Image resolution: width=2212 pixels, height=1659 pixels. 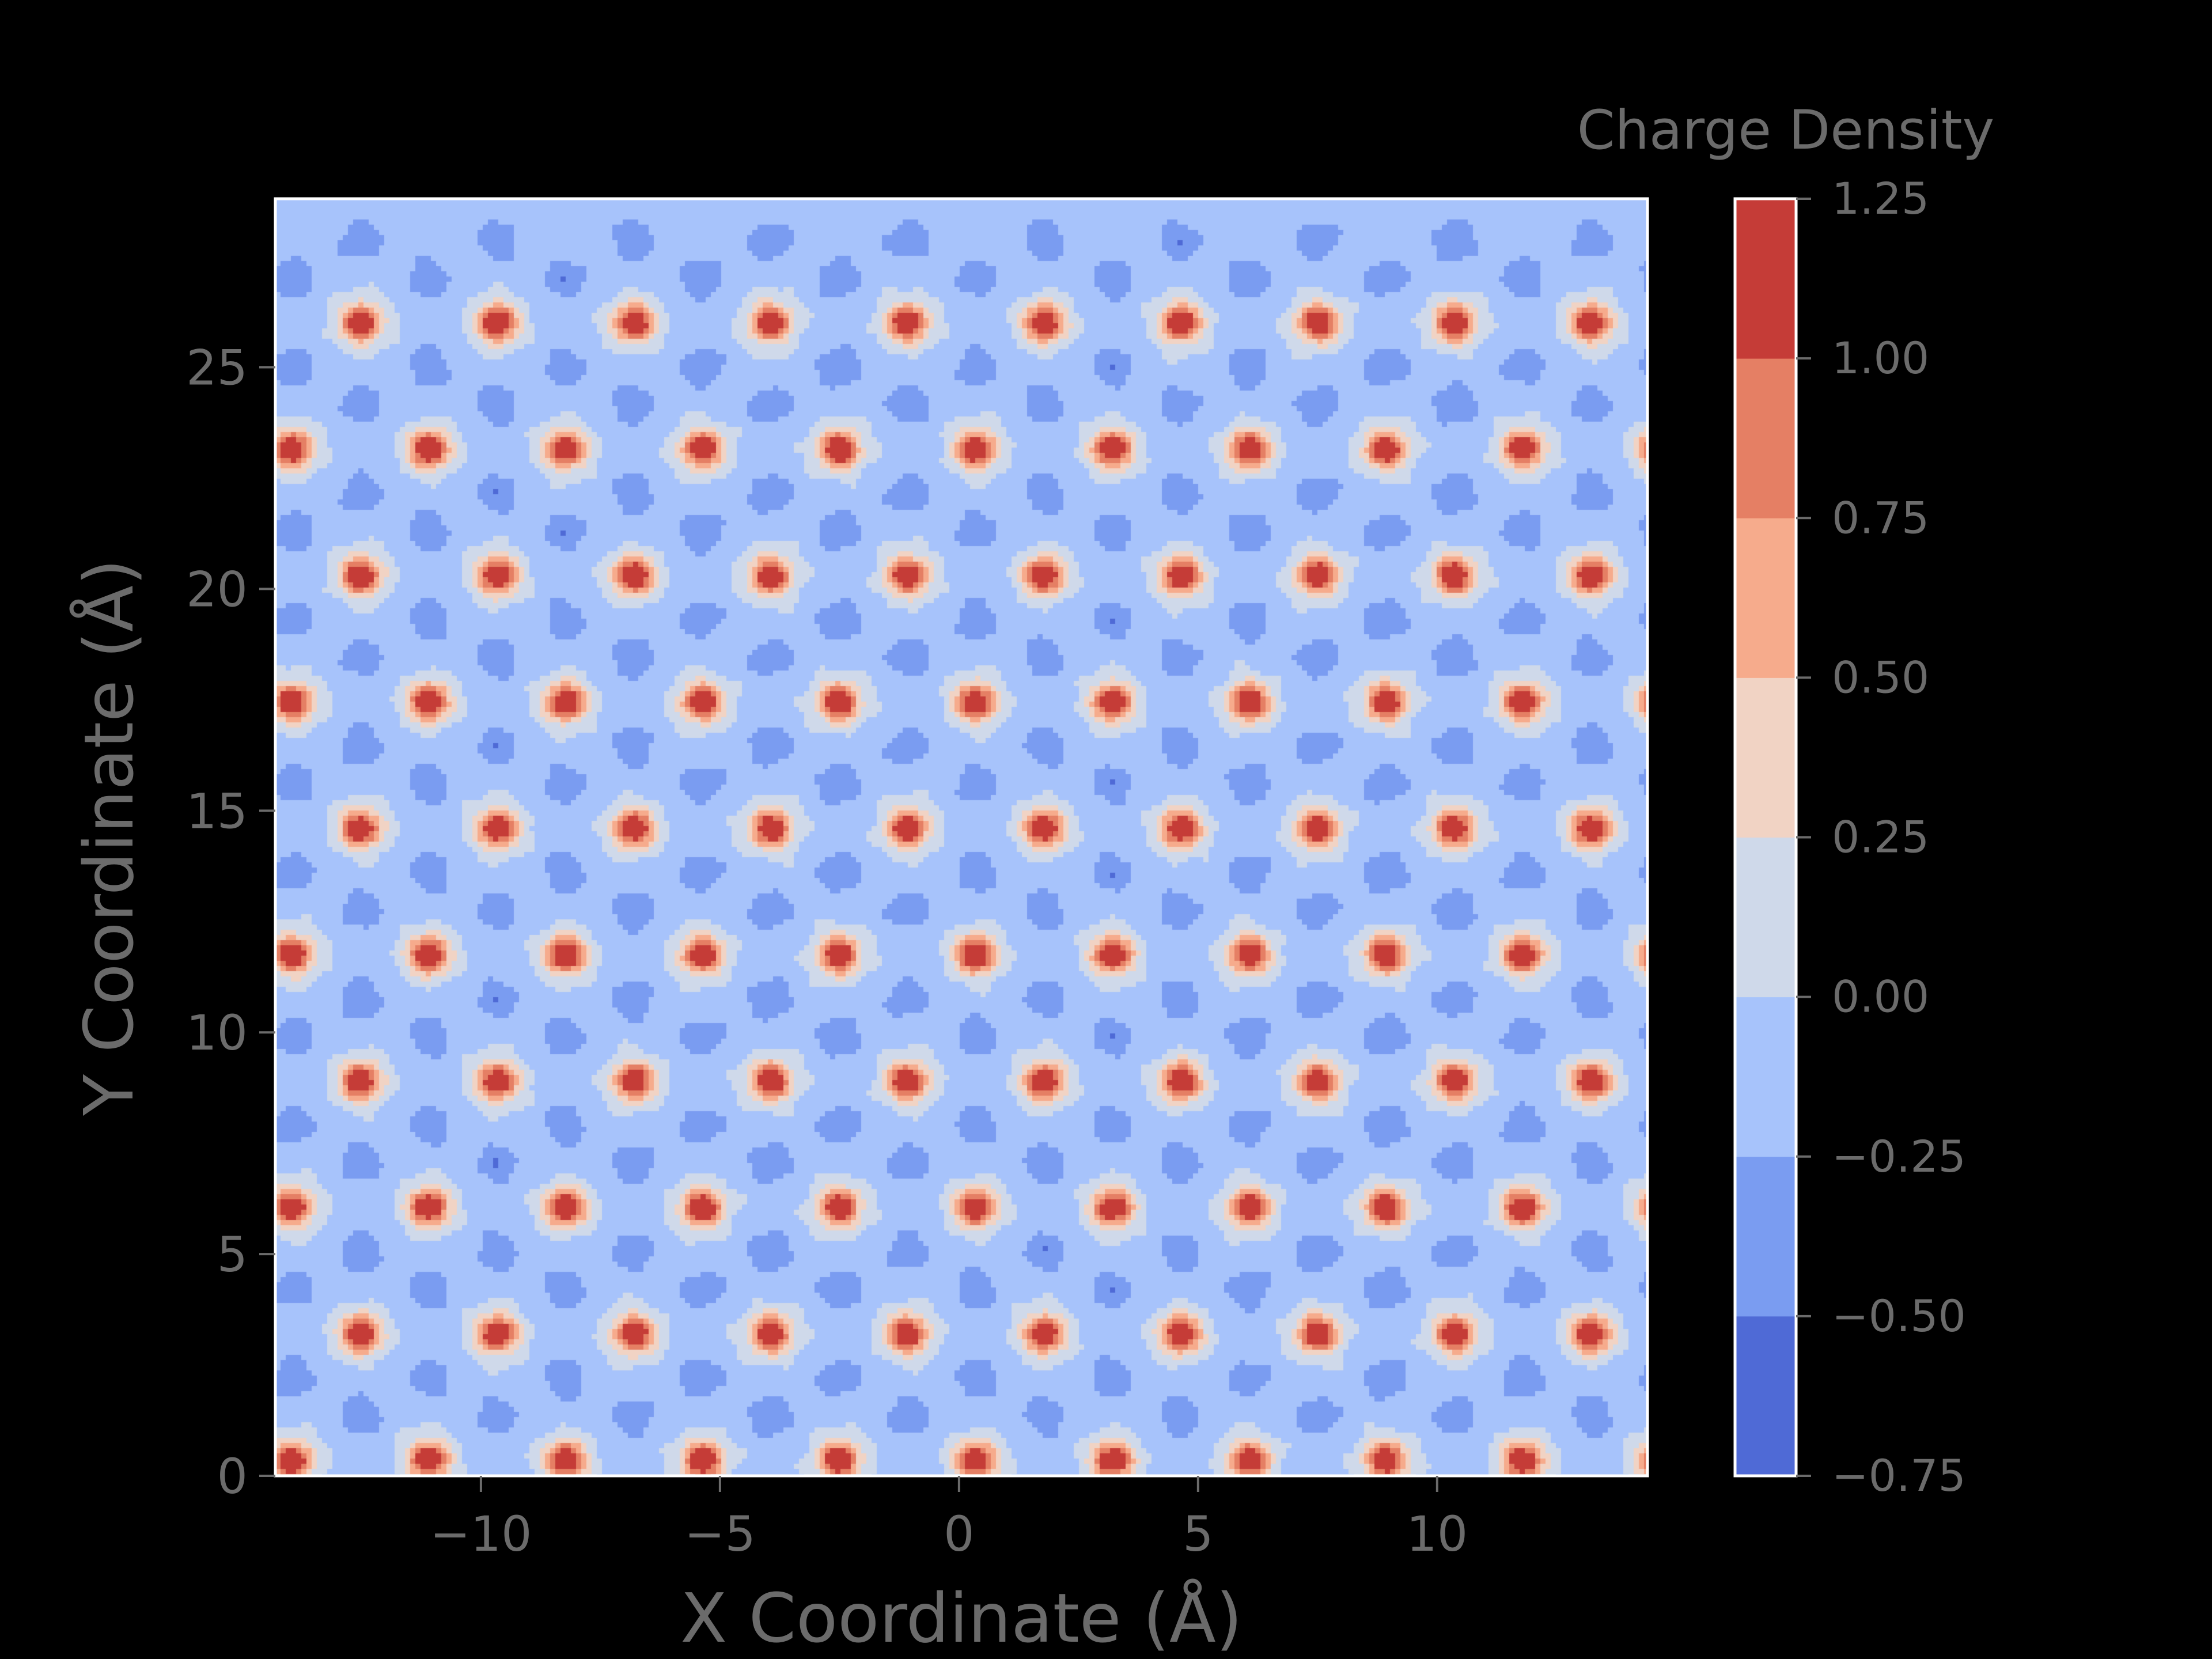 What do you see at coordinates (961, 1618) in the screenshot?
I see `x-axis-label: X Coordinate (Å)` at bounding box center [961, 1618].